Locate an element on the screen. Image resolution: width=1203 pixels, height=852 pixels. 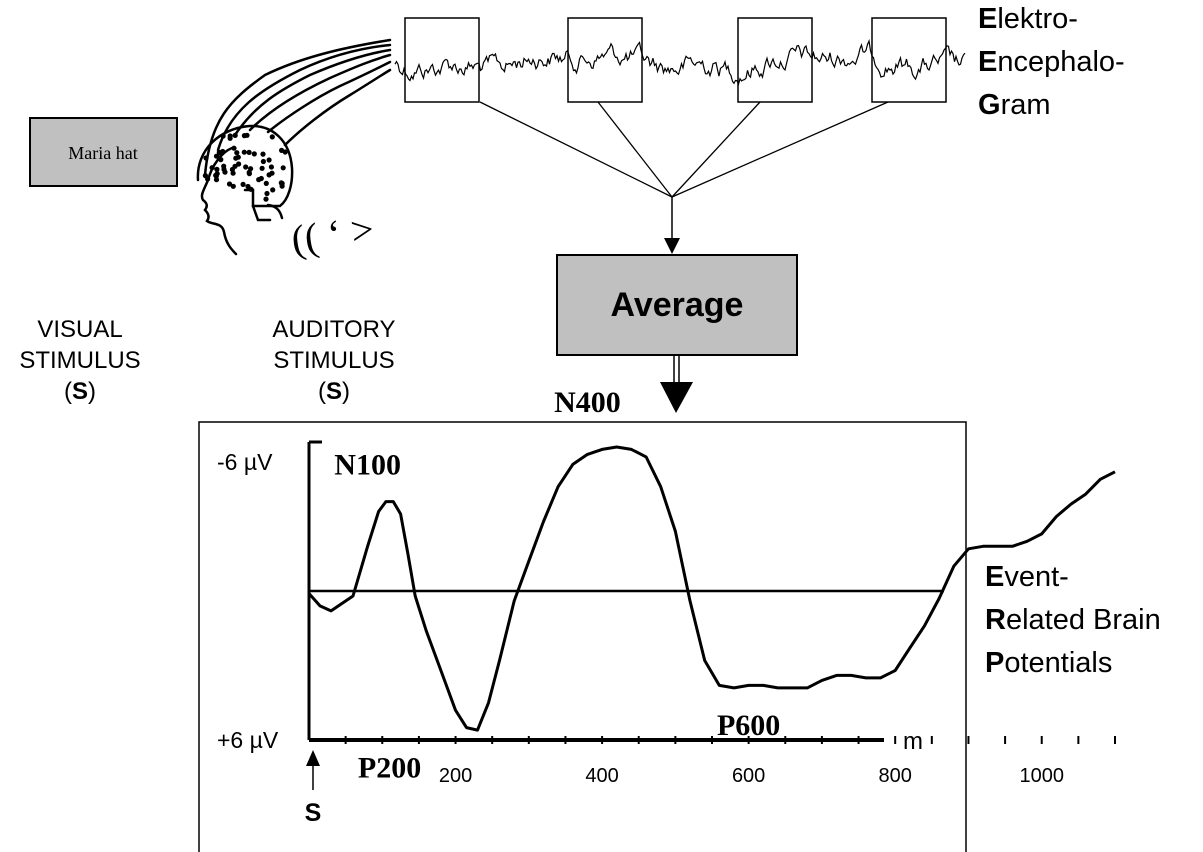
peak-label-n100: N100 is located at coordinates (367, 464).